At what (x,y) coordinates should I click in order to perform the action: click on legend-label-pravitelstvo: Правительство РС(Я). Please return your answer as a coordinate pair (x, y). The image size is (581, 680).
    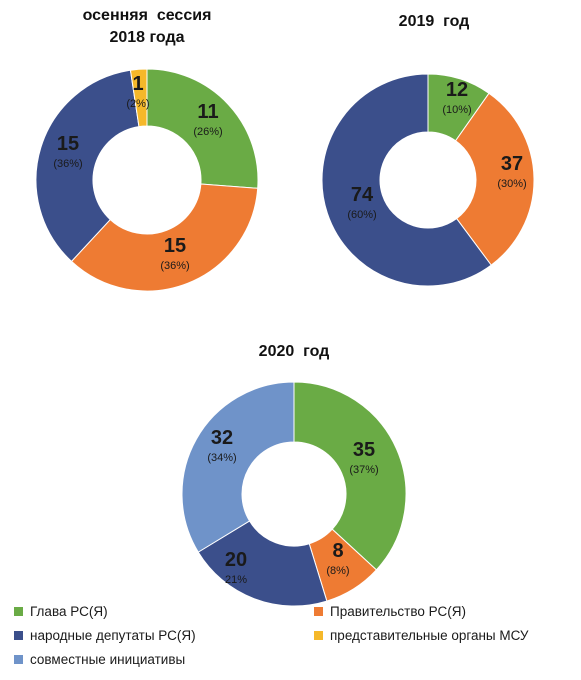
    Looking at the image, I should click on (398, 611).